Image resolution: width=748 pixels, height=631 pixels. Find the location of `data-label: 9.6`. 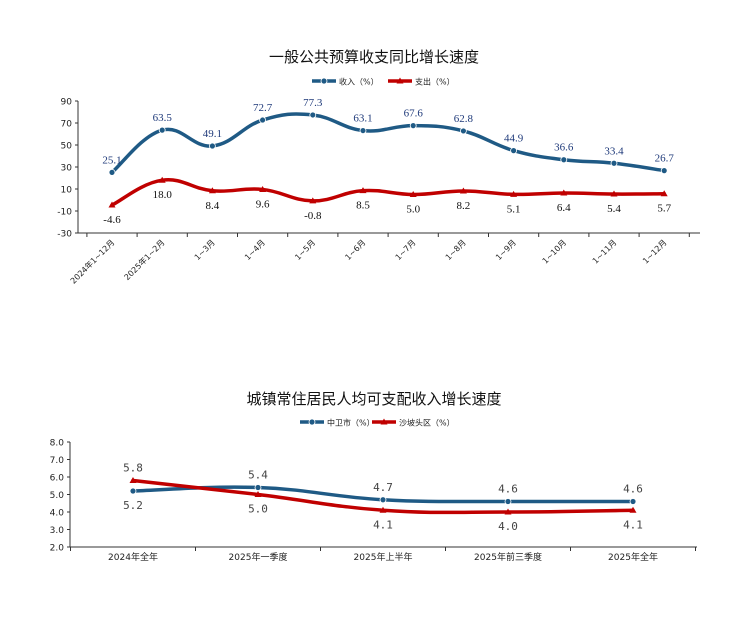

data-label: 9.6 is located at coordinates (263, 204).